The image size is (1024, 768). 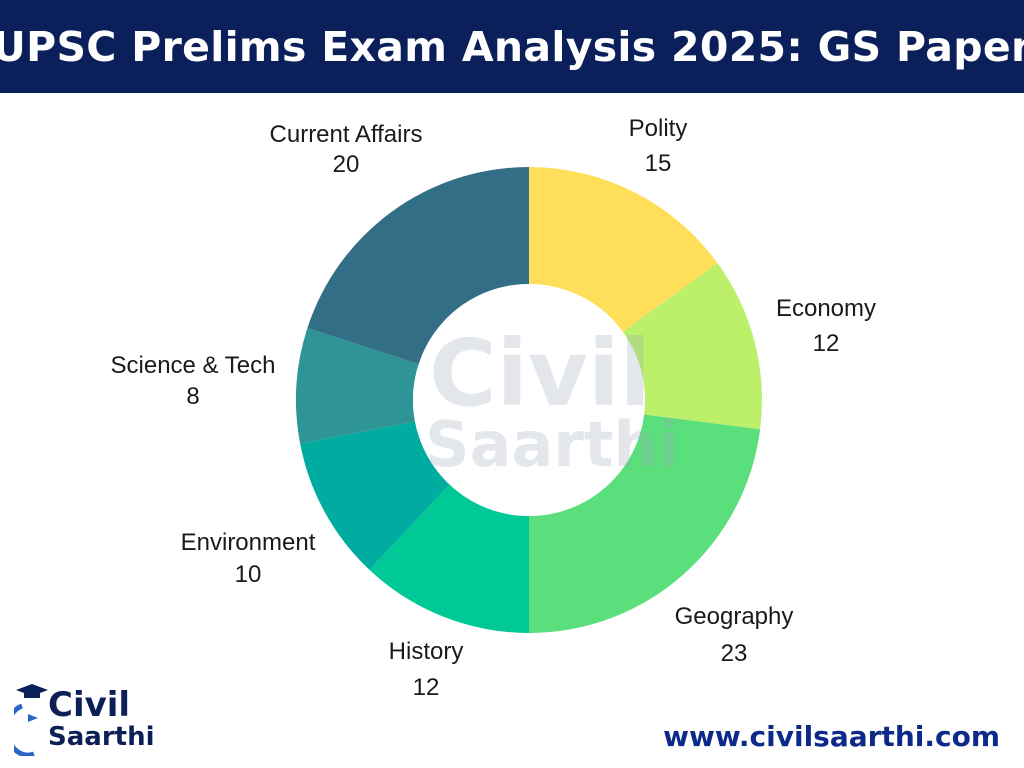 What do you see at coordinates (357, 385) in the screenshot?
I see `slice-science-tech` at bounding box center [357, 385].